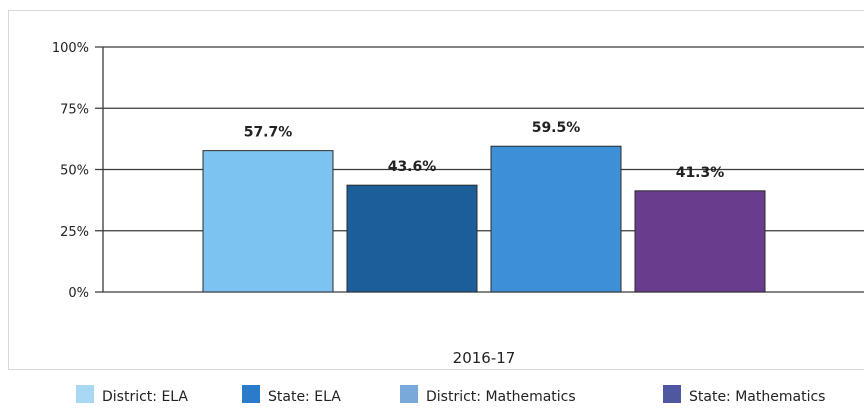 Image resolution: width=864 pixels, height=411 pixels. I want to click on data-label: 43.6%, so click(412, 167).